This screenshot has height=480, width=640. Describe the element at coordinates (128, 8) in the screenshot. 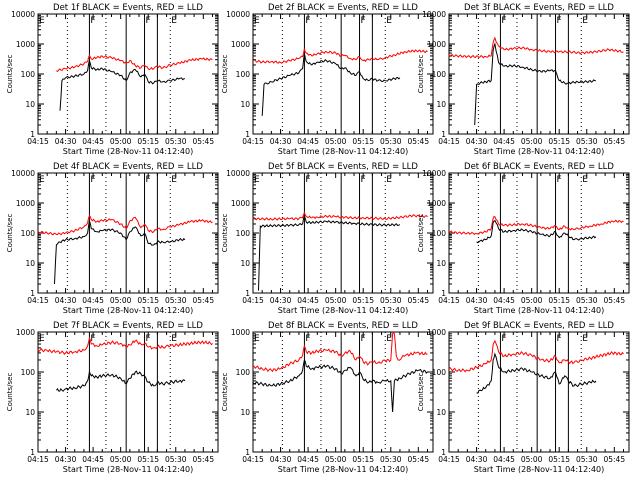

I see `chart-title: Det 1f BLACK = Events, RED = LLD` at that location.